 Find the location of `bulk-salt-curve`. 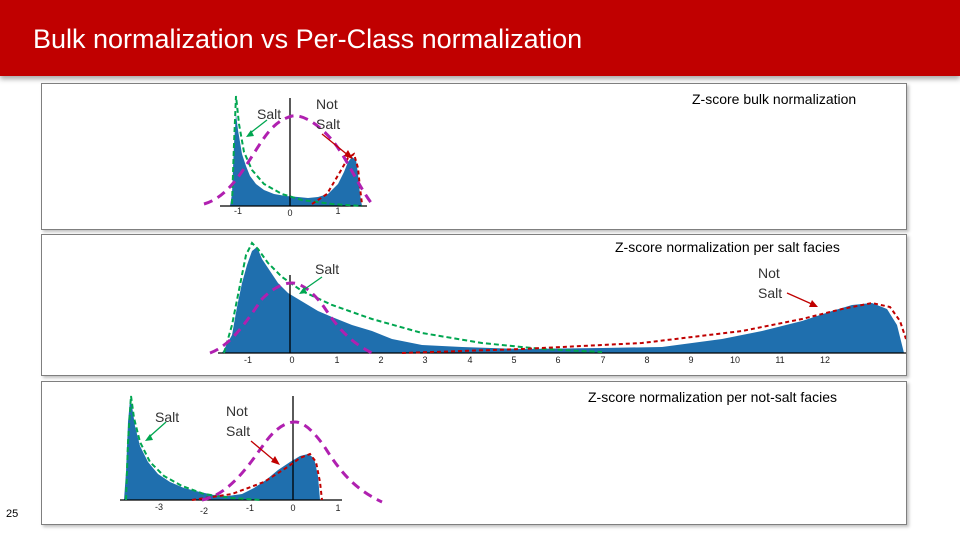

bulk-salt-curve is located at coordinates (297, 151).